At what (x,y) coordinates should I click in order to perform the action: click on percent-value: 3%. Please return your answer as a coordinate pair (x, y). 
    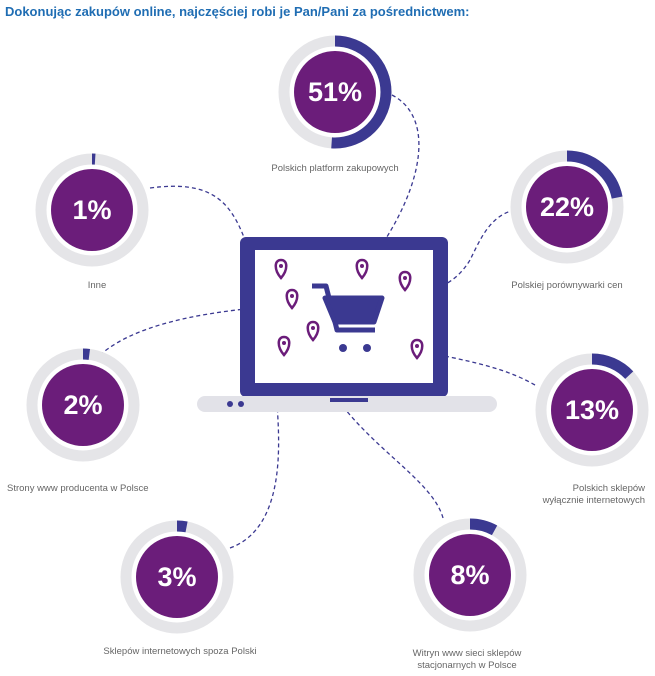
    Looking at the image, I should click on (177, 577).